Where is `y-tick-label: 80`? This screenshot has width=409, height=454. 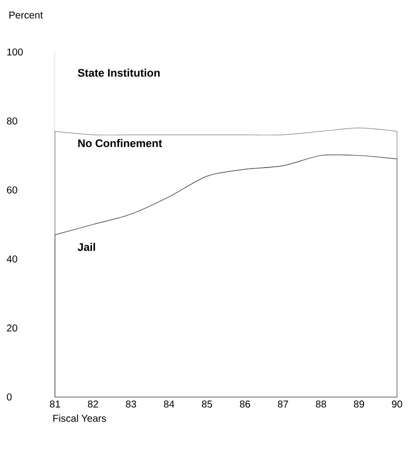
y-tick-label: 80 is located at coordinates (12, 121).